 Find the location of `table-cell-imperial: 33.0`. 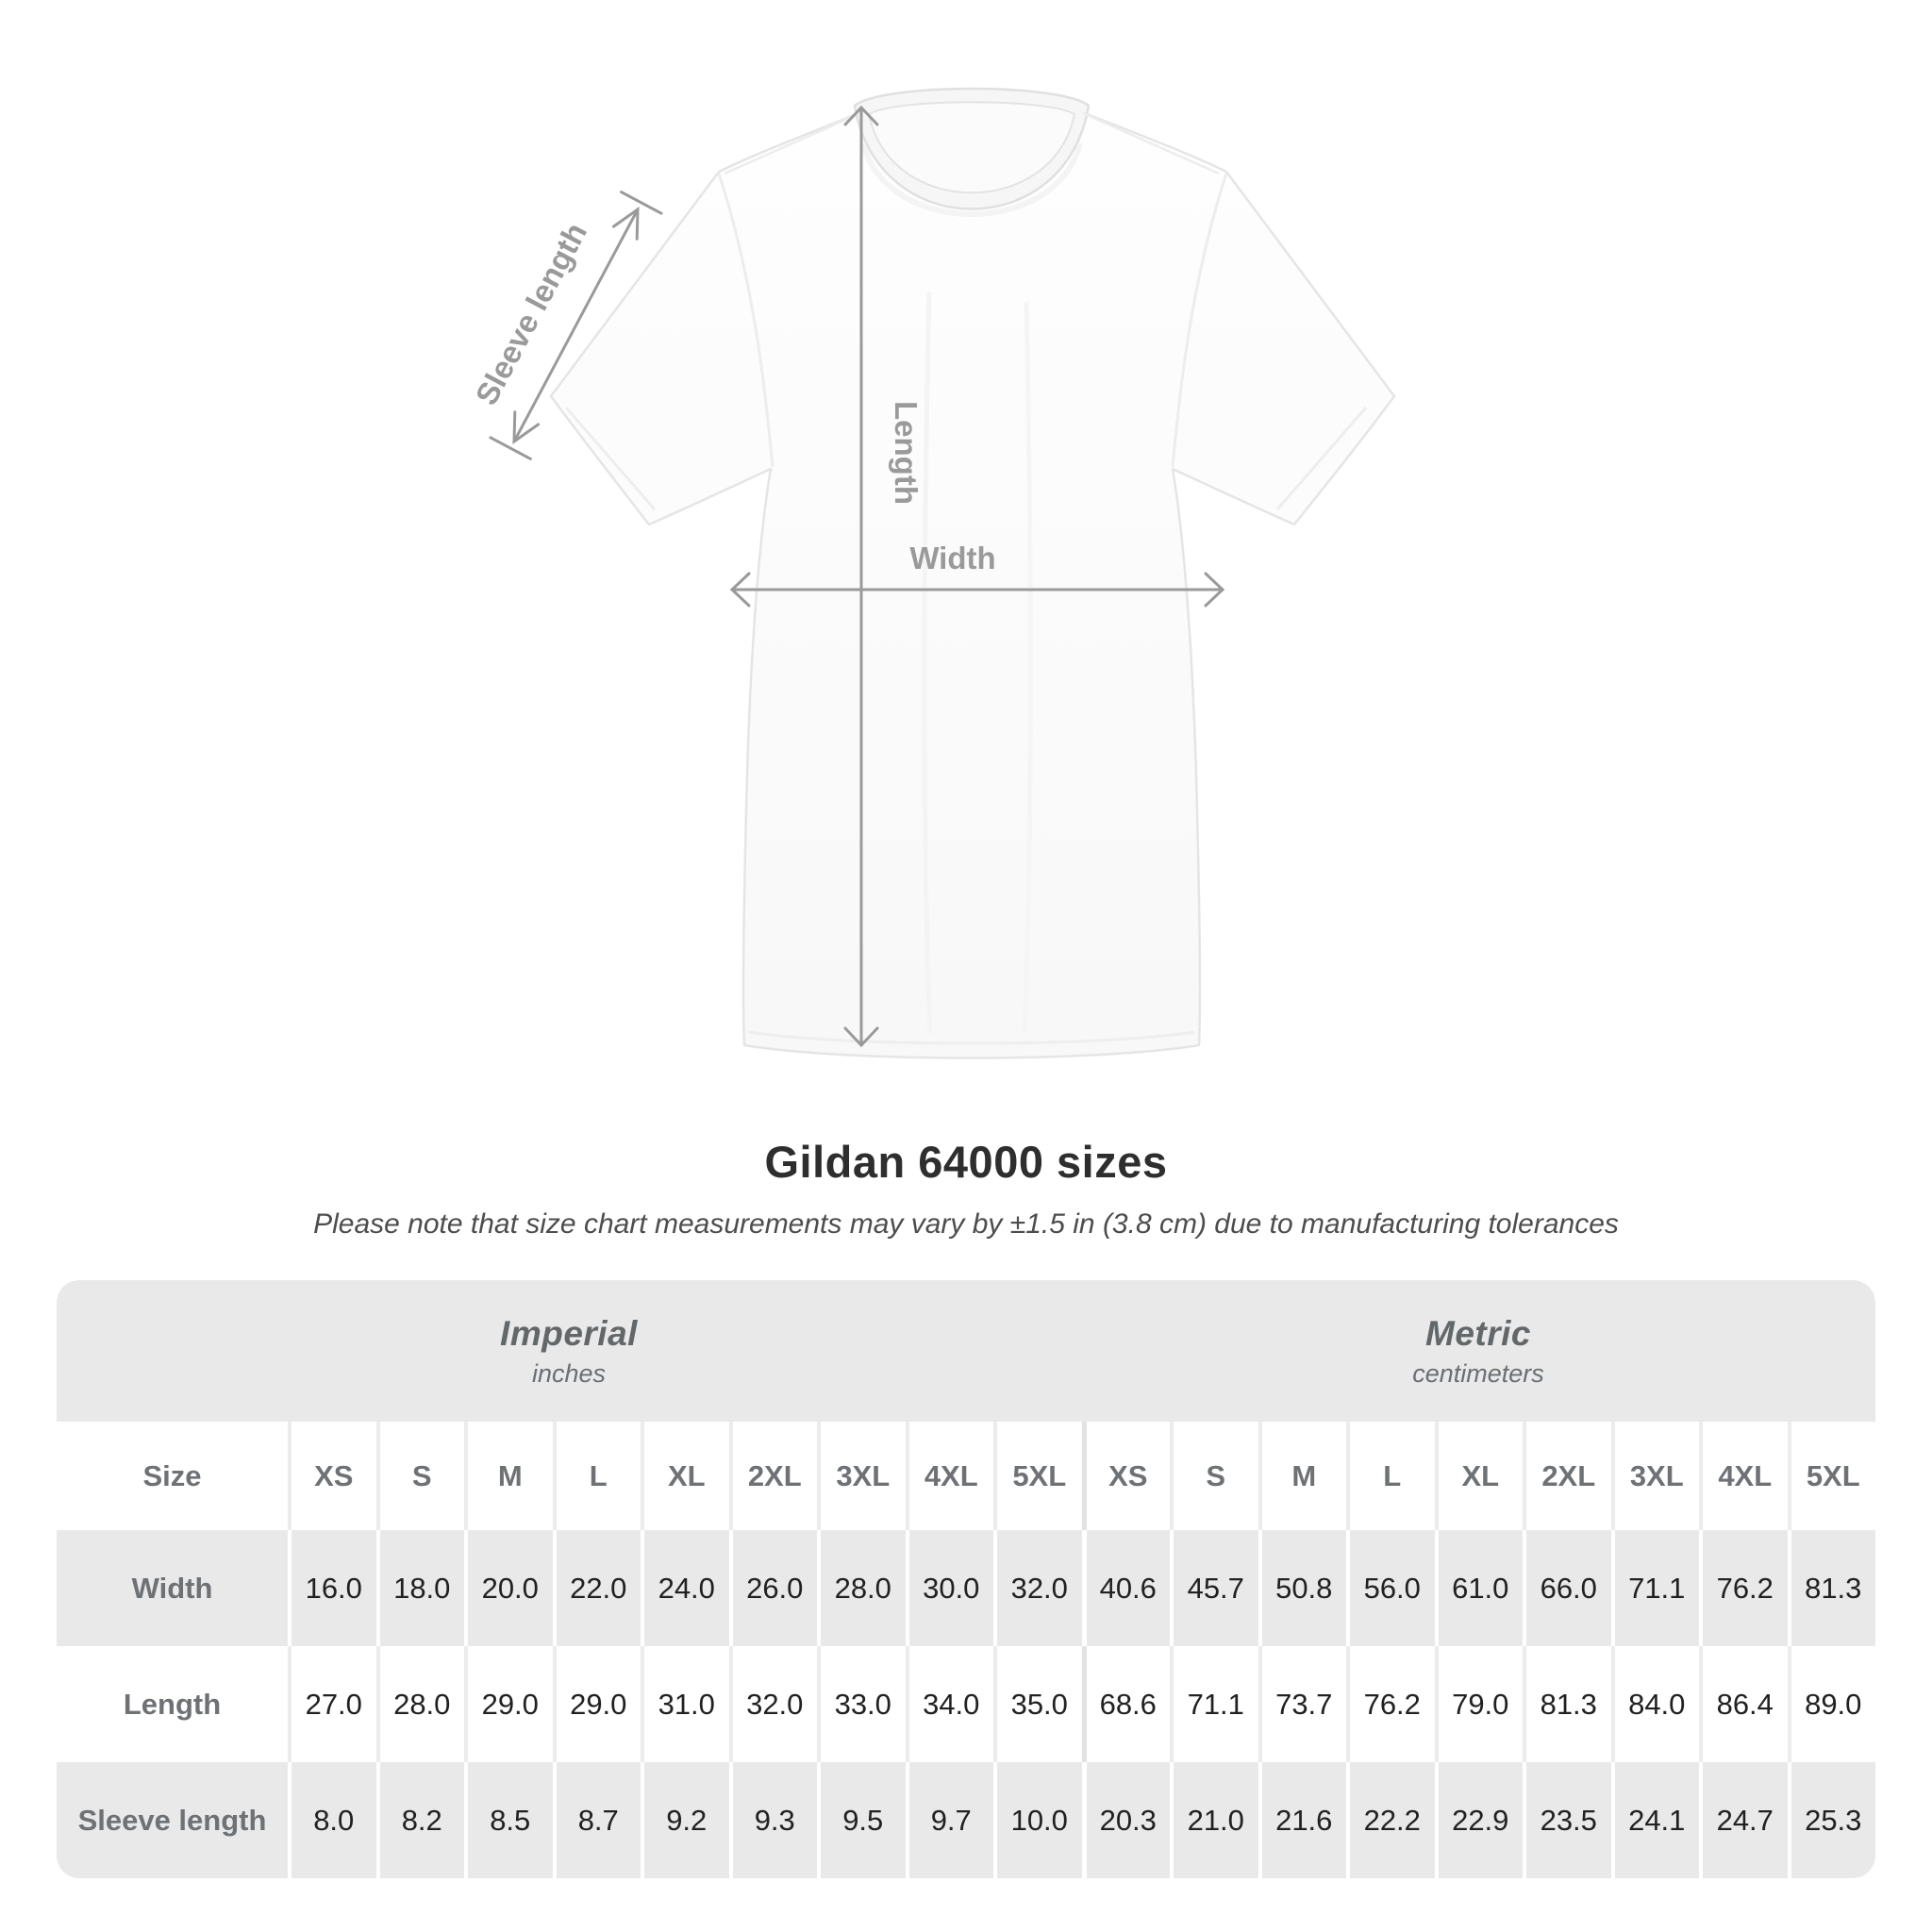

table-cell-imperial: 33.0 is located at coordinates (861, 1704).